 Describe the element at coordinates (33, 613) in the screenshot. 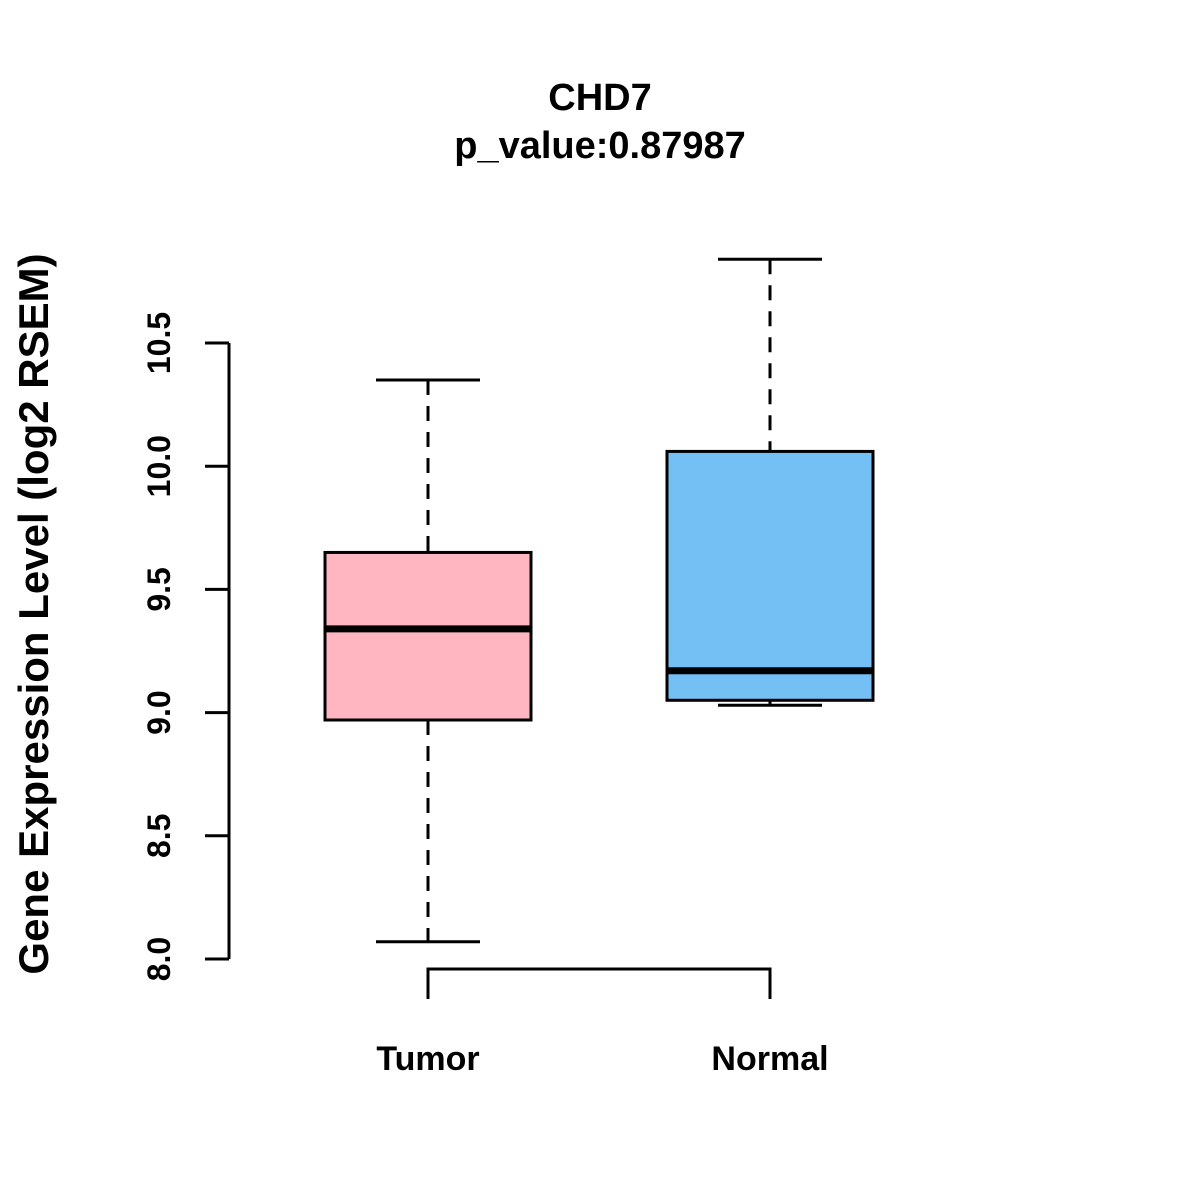

I see `y-axis-title: Gene Expression Level (log2 RSEM)` at that location.